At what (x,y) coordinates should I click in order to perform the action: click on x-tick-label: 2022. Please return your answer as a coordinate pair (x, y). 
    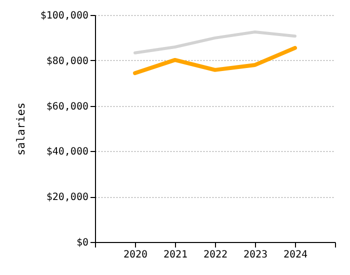
    Looking at the image, I should click on (215, 255).